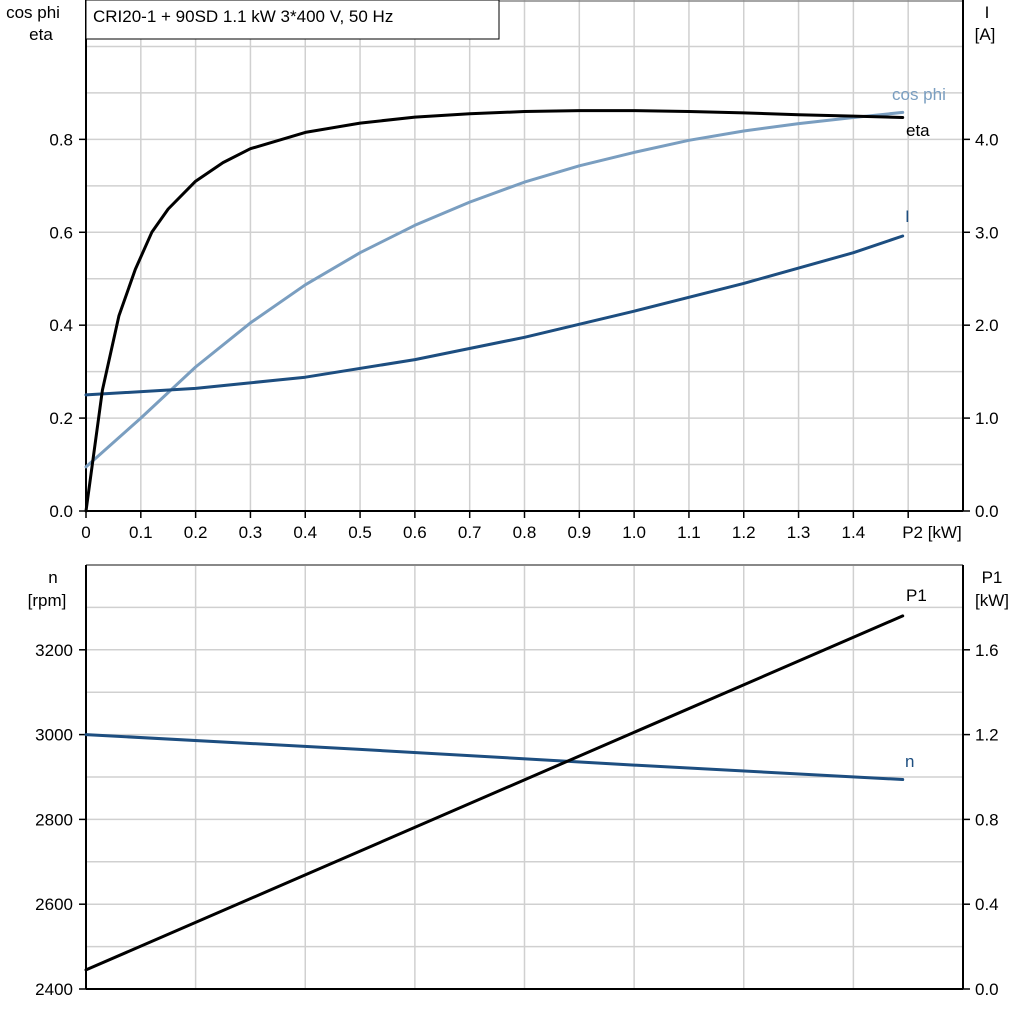  I want to click on y-right-tick-label: 3.0, so click(987, 232).